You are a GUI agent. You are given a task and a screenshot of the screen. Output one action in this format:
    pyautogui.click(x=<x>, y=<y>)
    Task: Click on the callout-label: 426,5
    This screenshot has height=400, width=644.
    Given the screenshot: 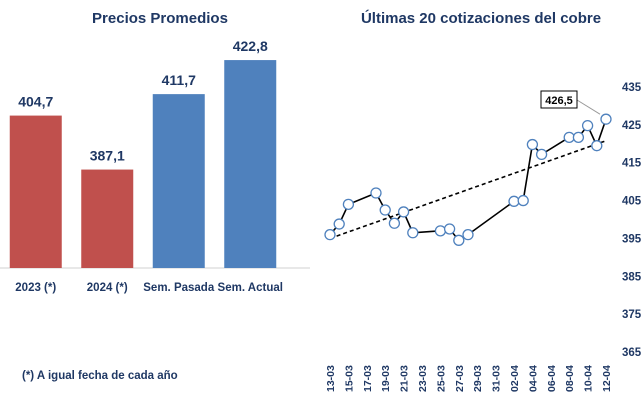 What is the action you would take?
    pyautogui.click(x=559, y=101)
    